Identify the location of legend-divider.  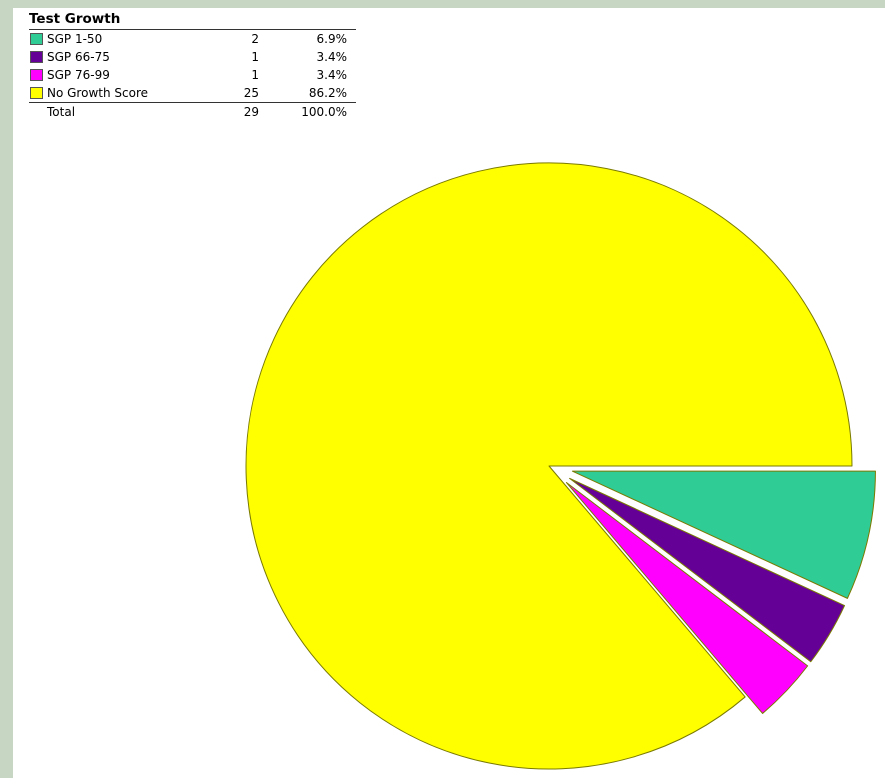
(192, 102).